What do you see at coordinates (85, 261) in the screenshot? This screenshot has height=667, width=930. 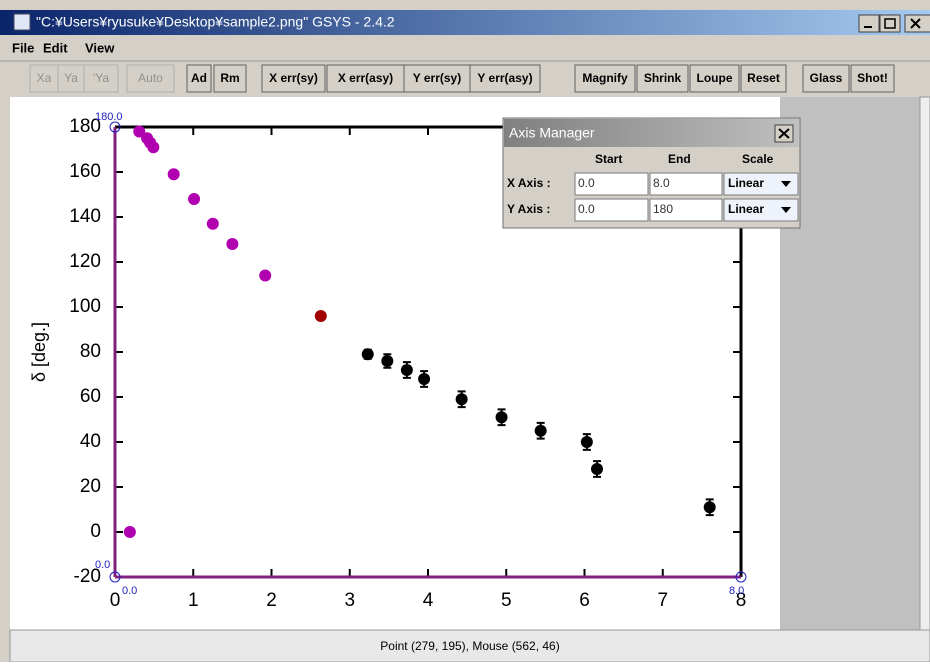 I see `y-tick-label: 120` at bounding box center [85, 261].